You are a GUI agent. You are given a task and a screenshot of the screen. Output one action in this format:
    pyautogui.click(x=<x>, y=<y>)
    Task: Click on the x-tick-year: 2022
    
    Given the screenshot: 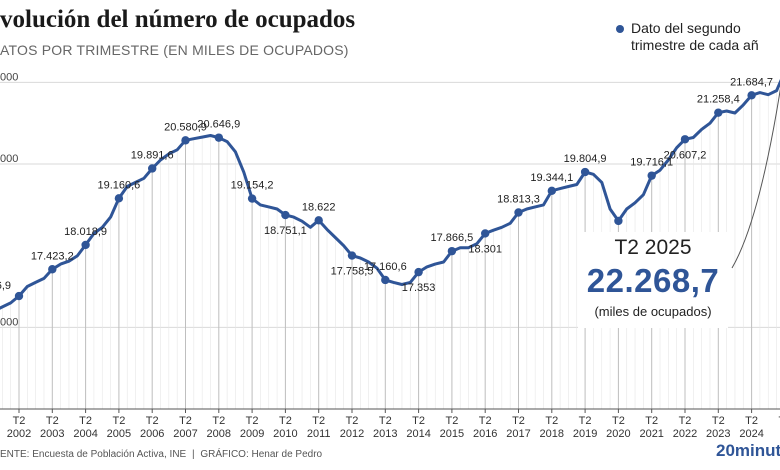 What is the action you would take?
    pyautogui.click(x=685, y=434)
    